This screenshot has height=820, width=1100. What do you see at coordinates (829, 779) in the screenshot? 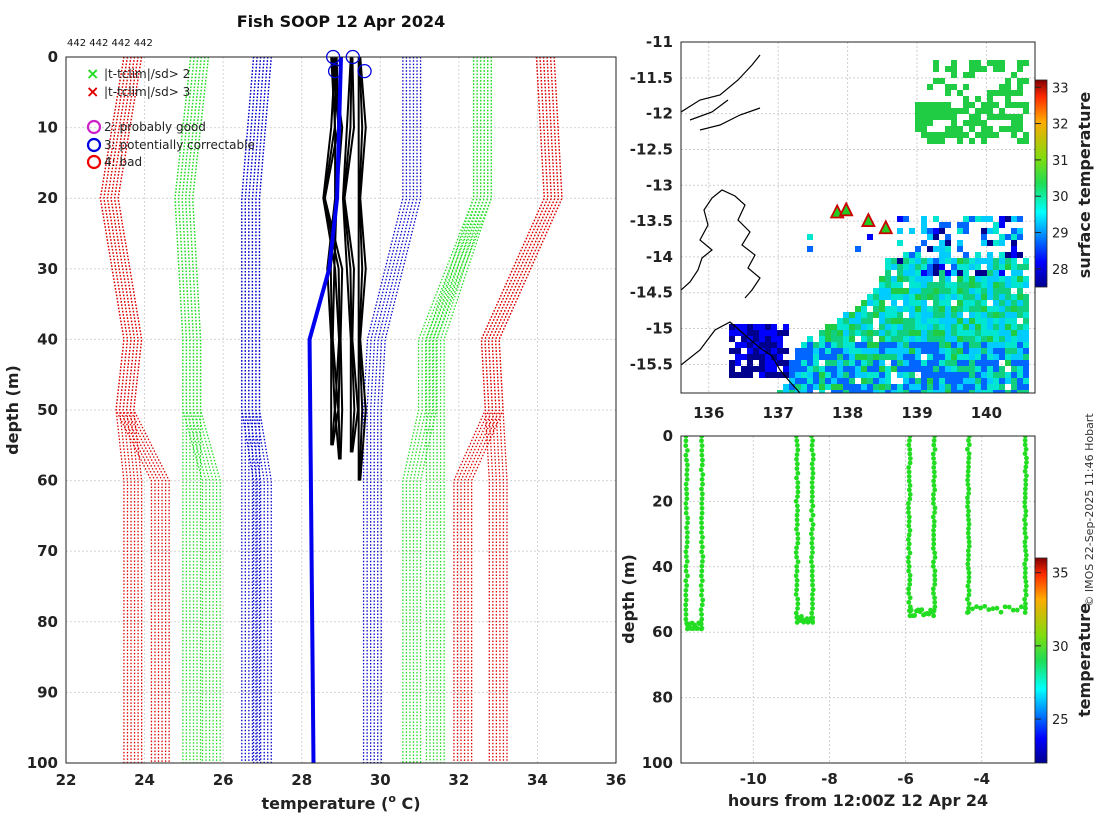
I see `time-x-tick-label: -8` at bounding box center [829, 779].